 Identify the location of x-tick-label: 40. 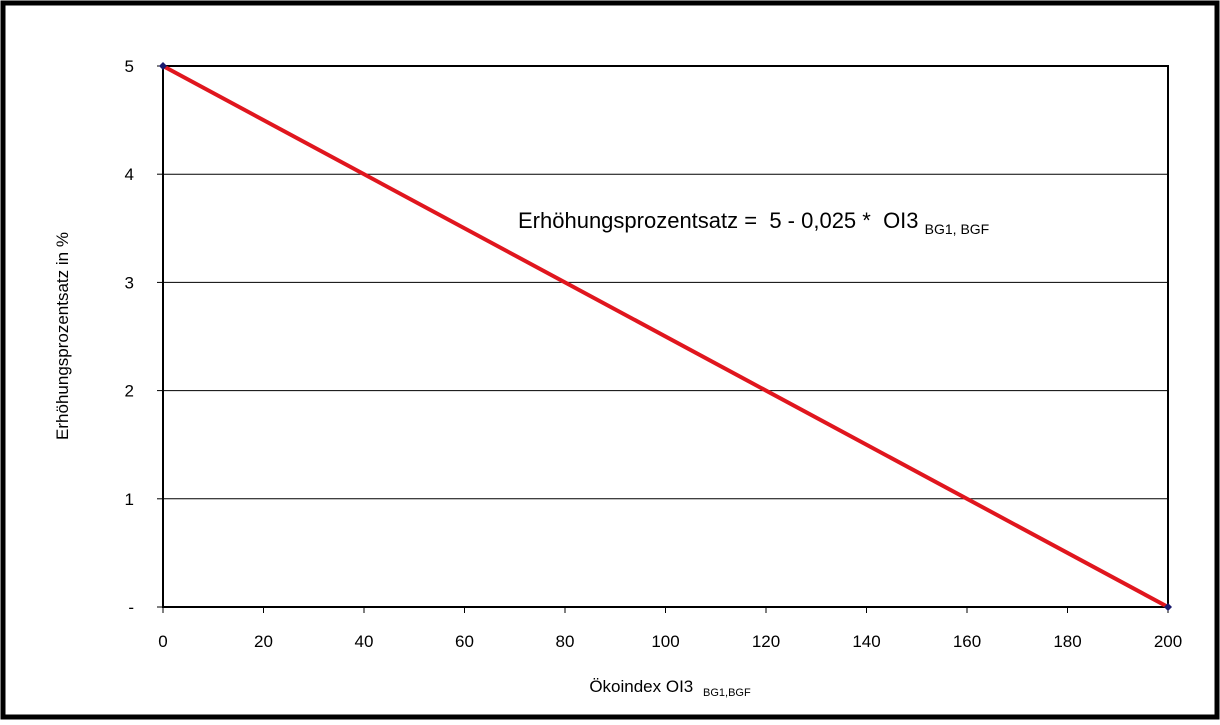
(364, 641).